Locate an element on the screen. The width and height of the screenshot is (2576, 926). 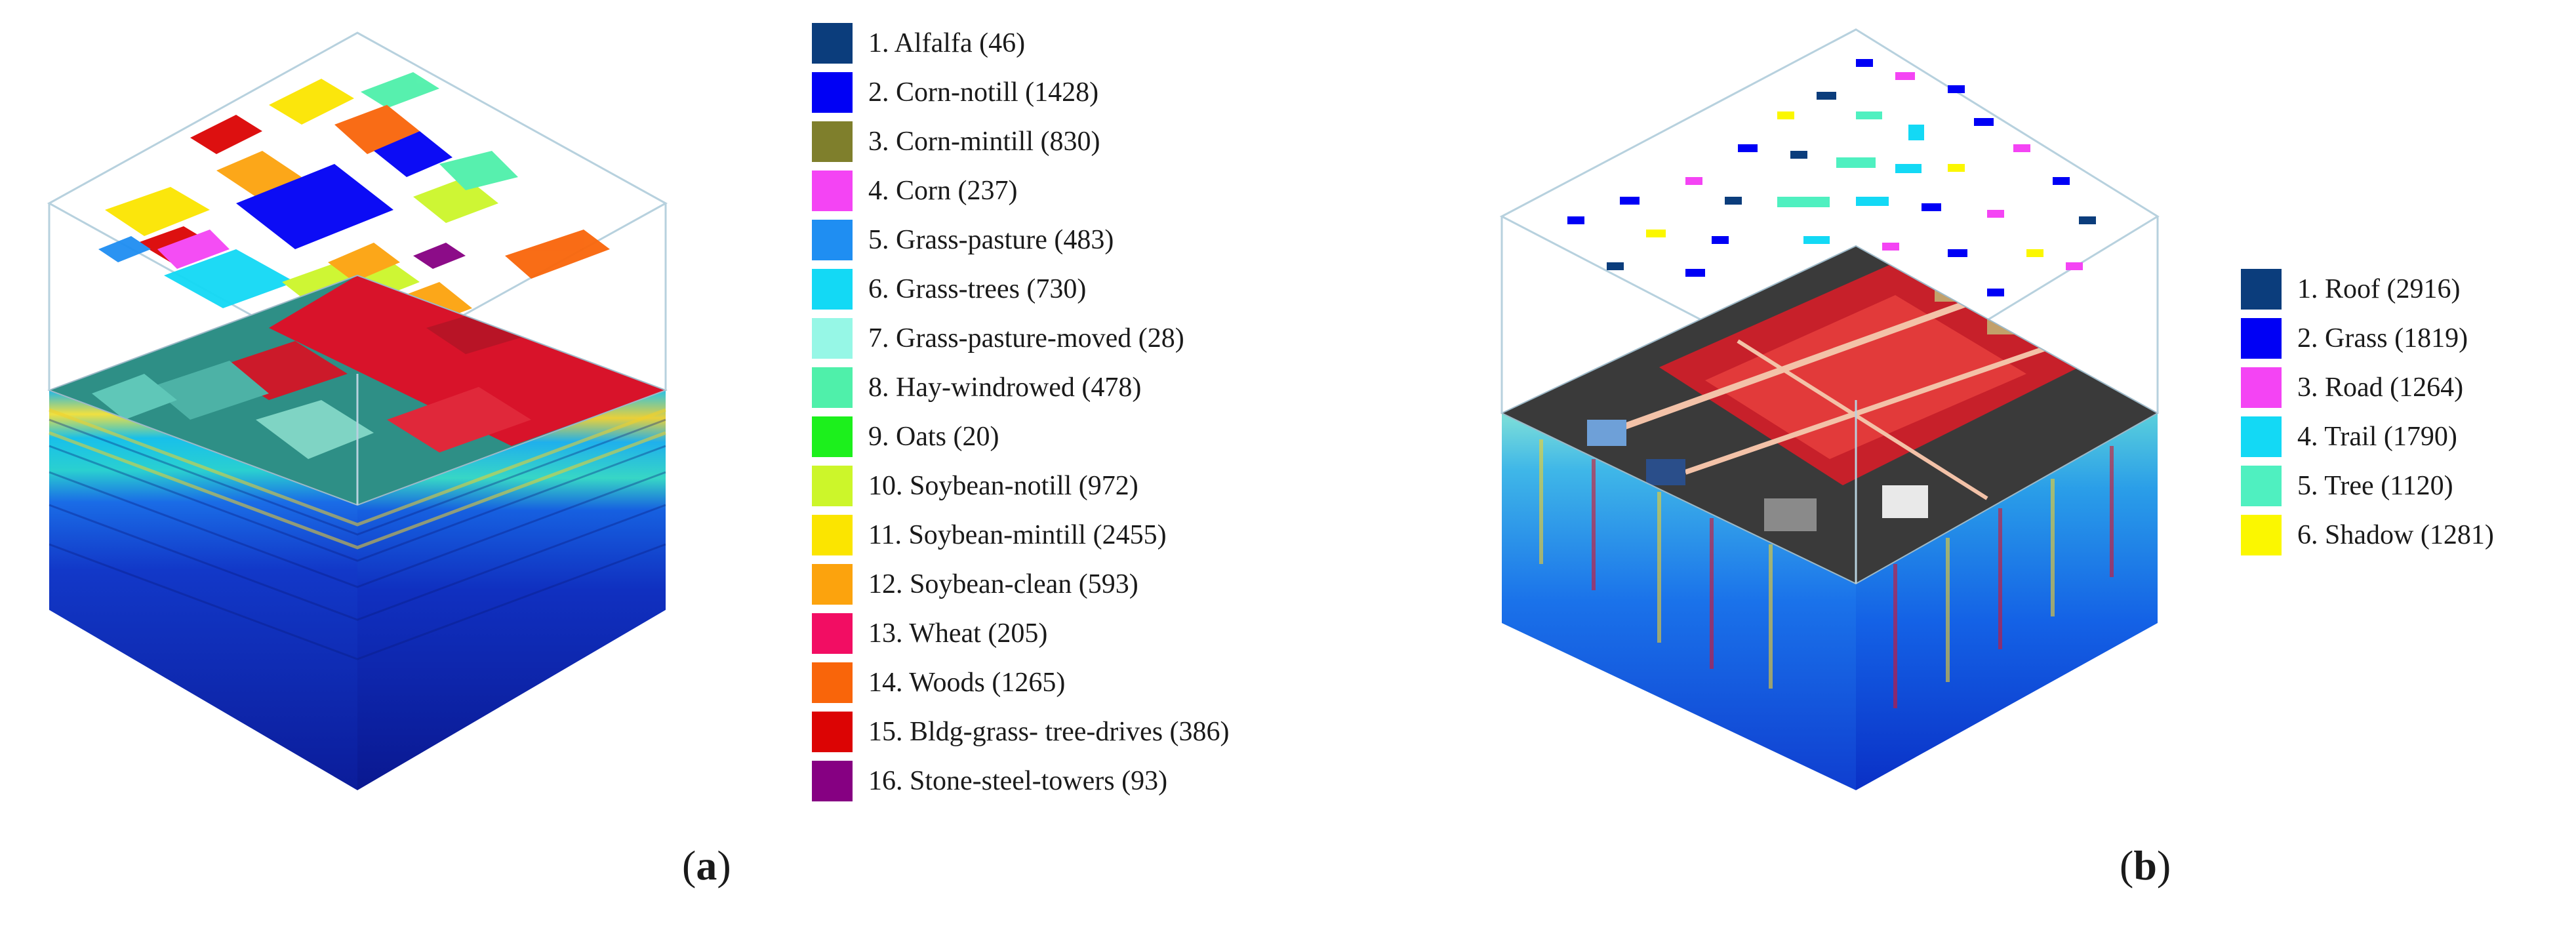
legend-item: 2. Corn-notill (1428) is located at coordinates (1021, 92).